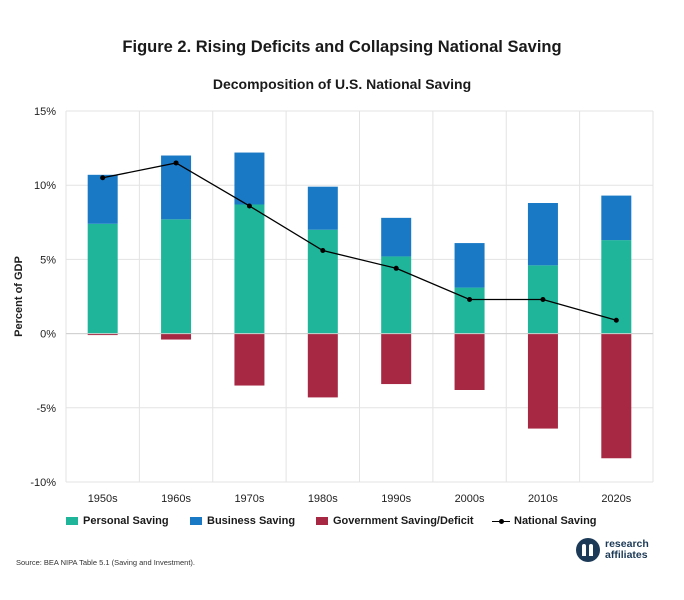  What do you see at coordinates (470, 299) in the screenshot?
I see `national-saving-point-2000s` at bounding box center [470, 299].